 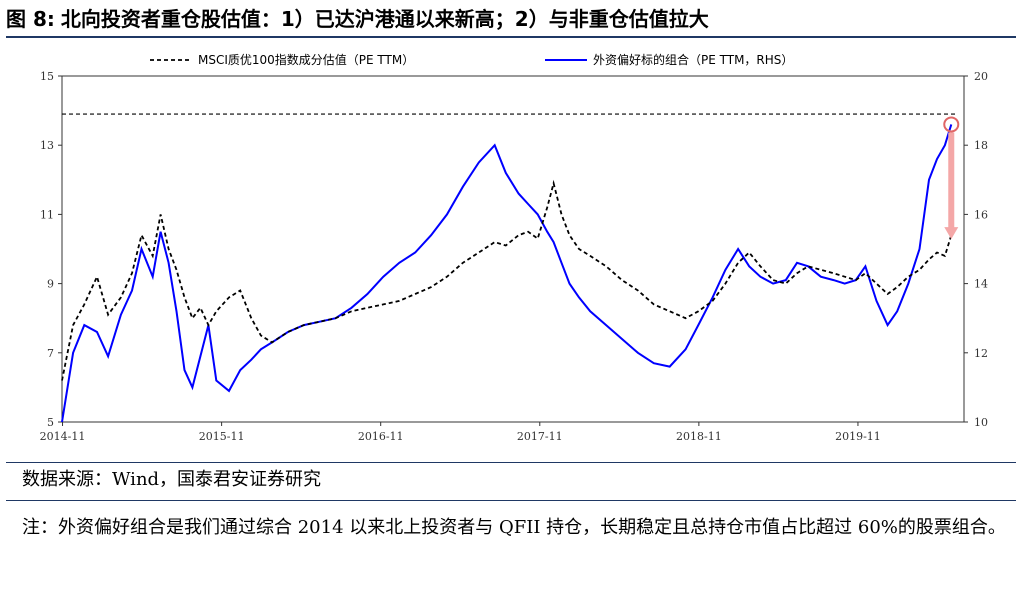 What do you see at coordinates (511, 462) in the screenshot?
I see `source-divider` at bounding box center [511, 462].